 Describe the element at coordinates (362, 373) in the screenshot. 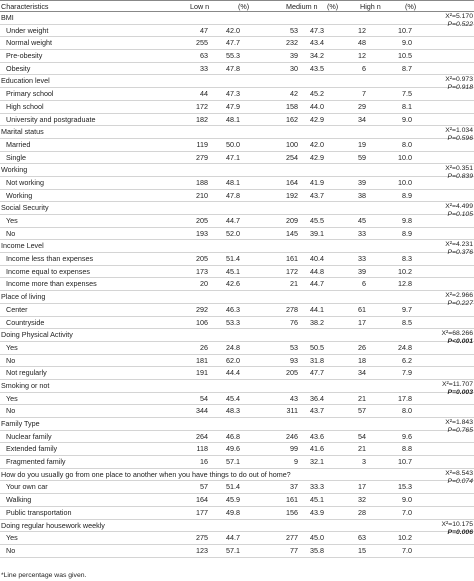

I see `high-n: 34` at that location.